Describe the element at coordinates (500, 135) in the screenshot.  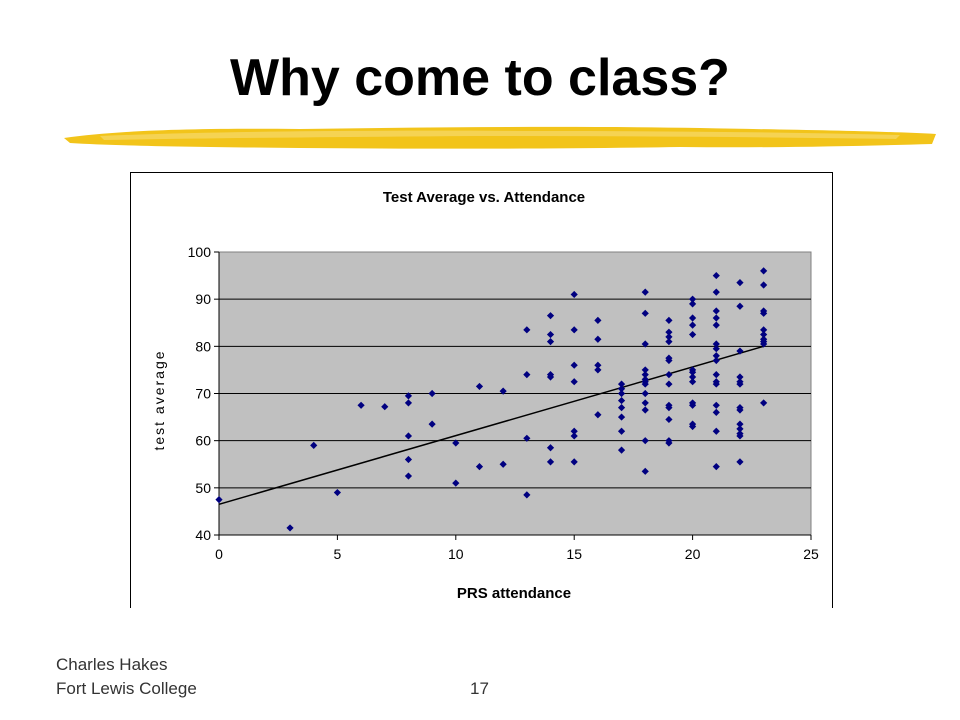
I see `brushstroke-highlight` at that location.